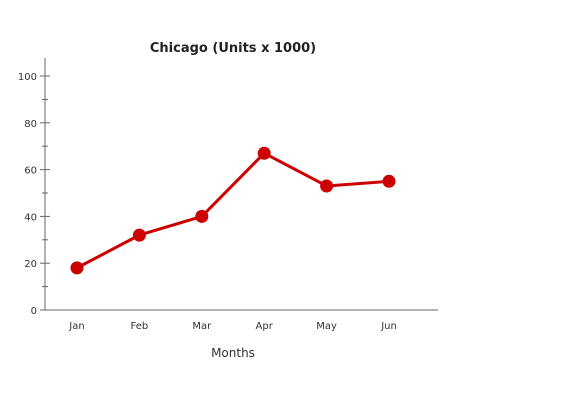 The width and height of the screenshot is (586, 413). Describe the element at coordinates (140, 326) in the screenshot. I see `x-tick-label: Feb` at that location.